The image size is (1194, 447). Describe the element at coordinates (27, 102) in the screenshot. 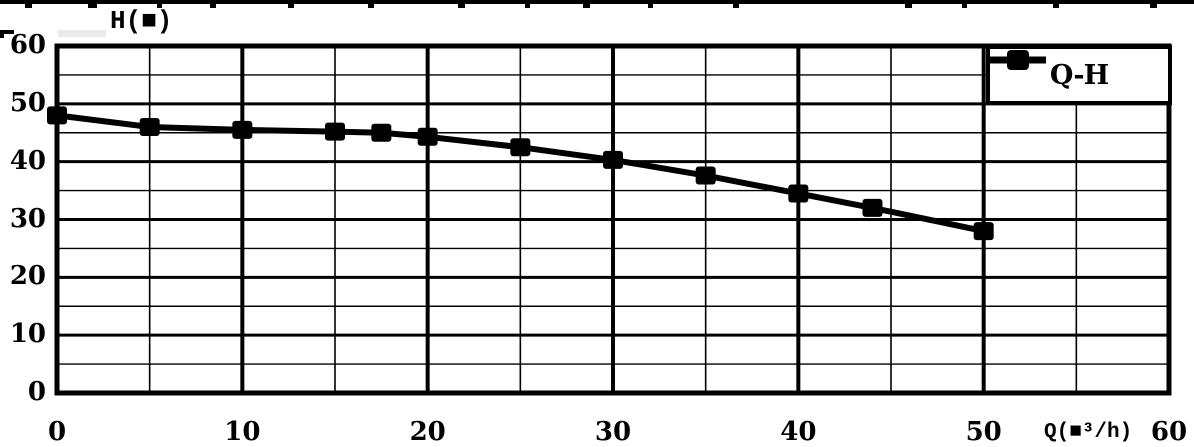

I see `y-tick-label-50: 50` at that location.